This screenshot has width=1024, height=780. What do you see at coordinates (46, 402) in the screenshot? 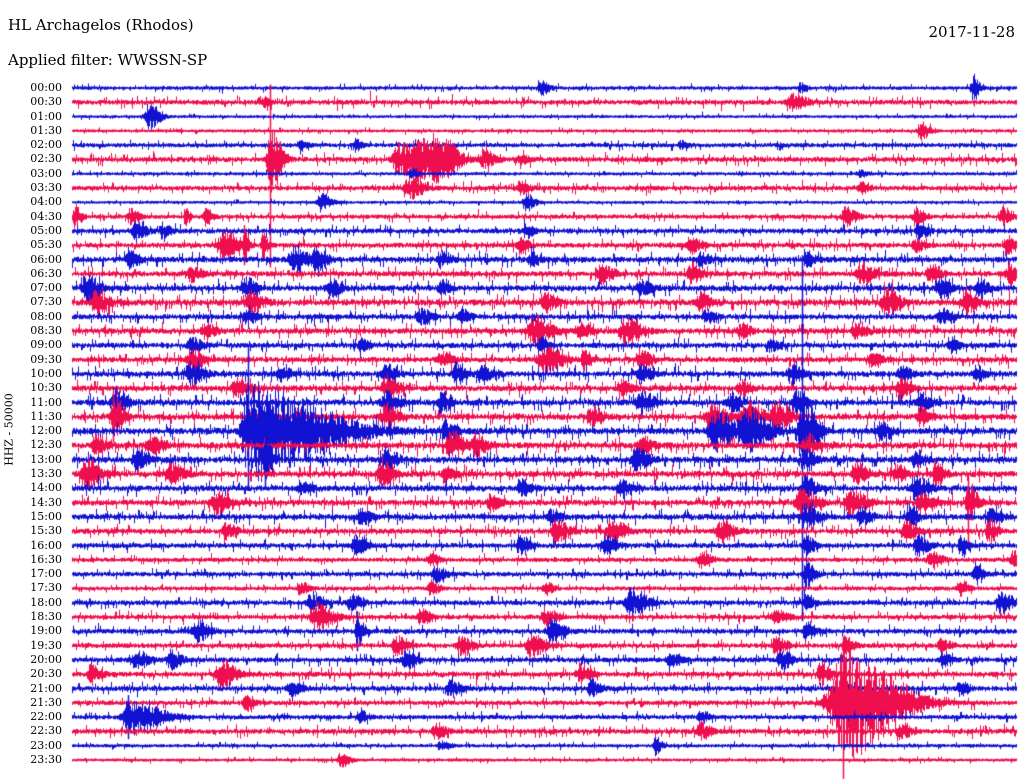
I see `time-label-1100: 11:00` at bounding box center [46, 402].